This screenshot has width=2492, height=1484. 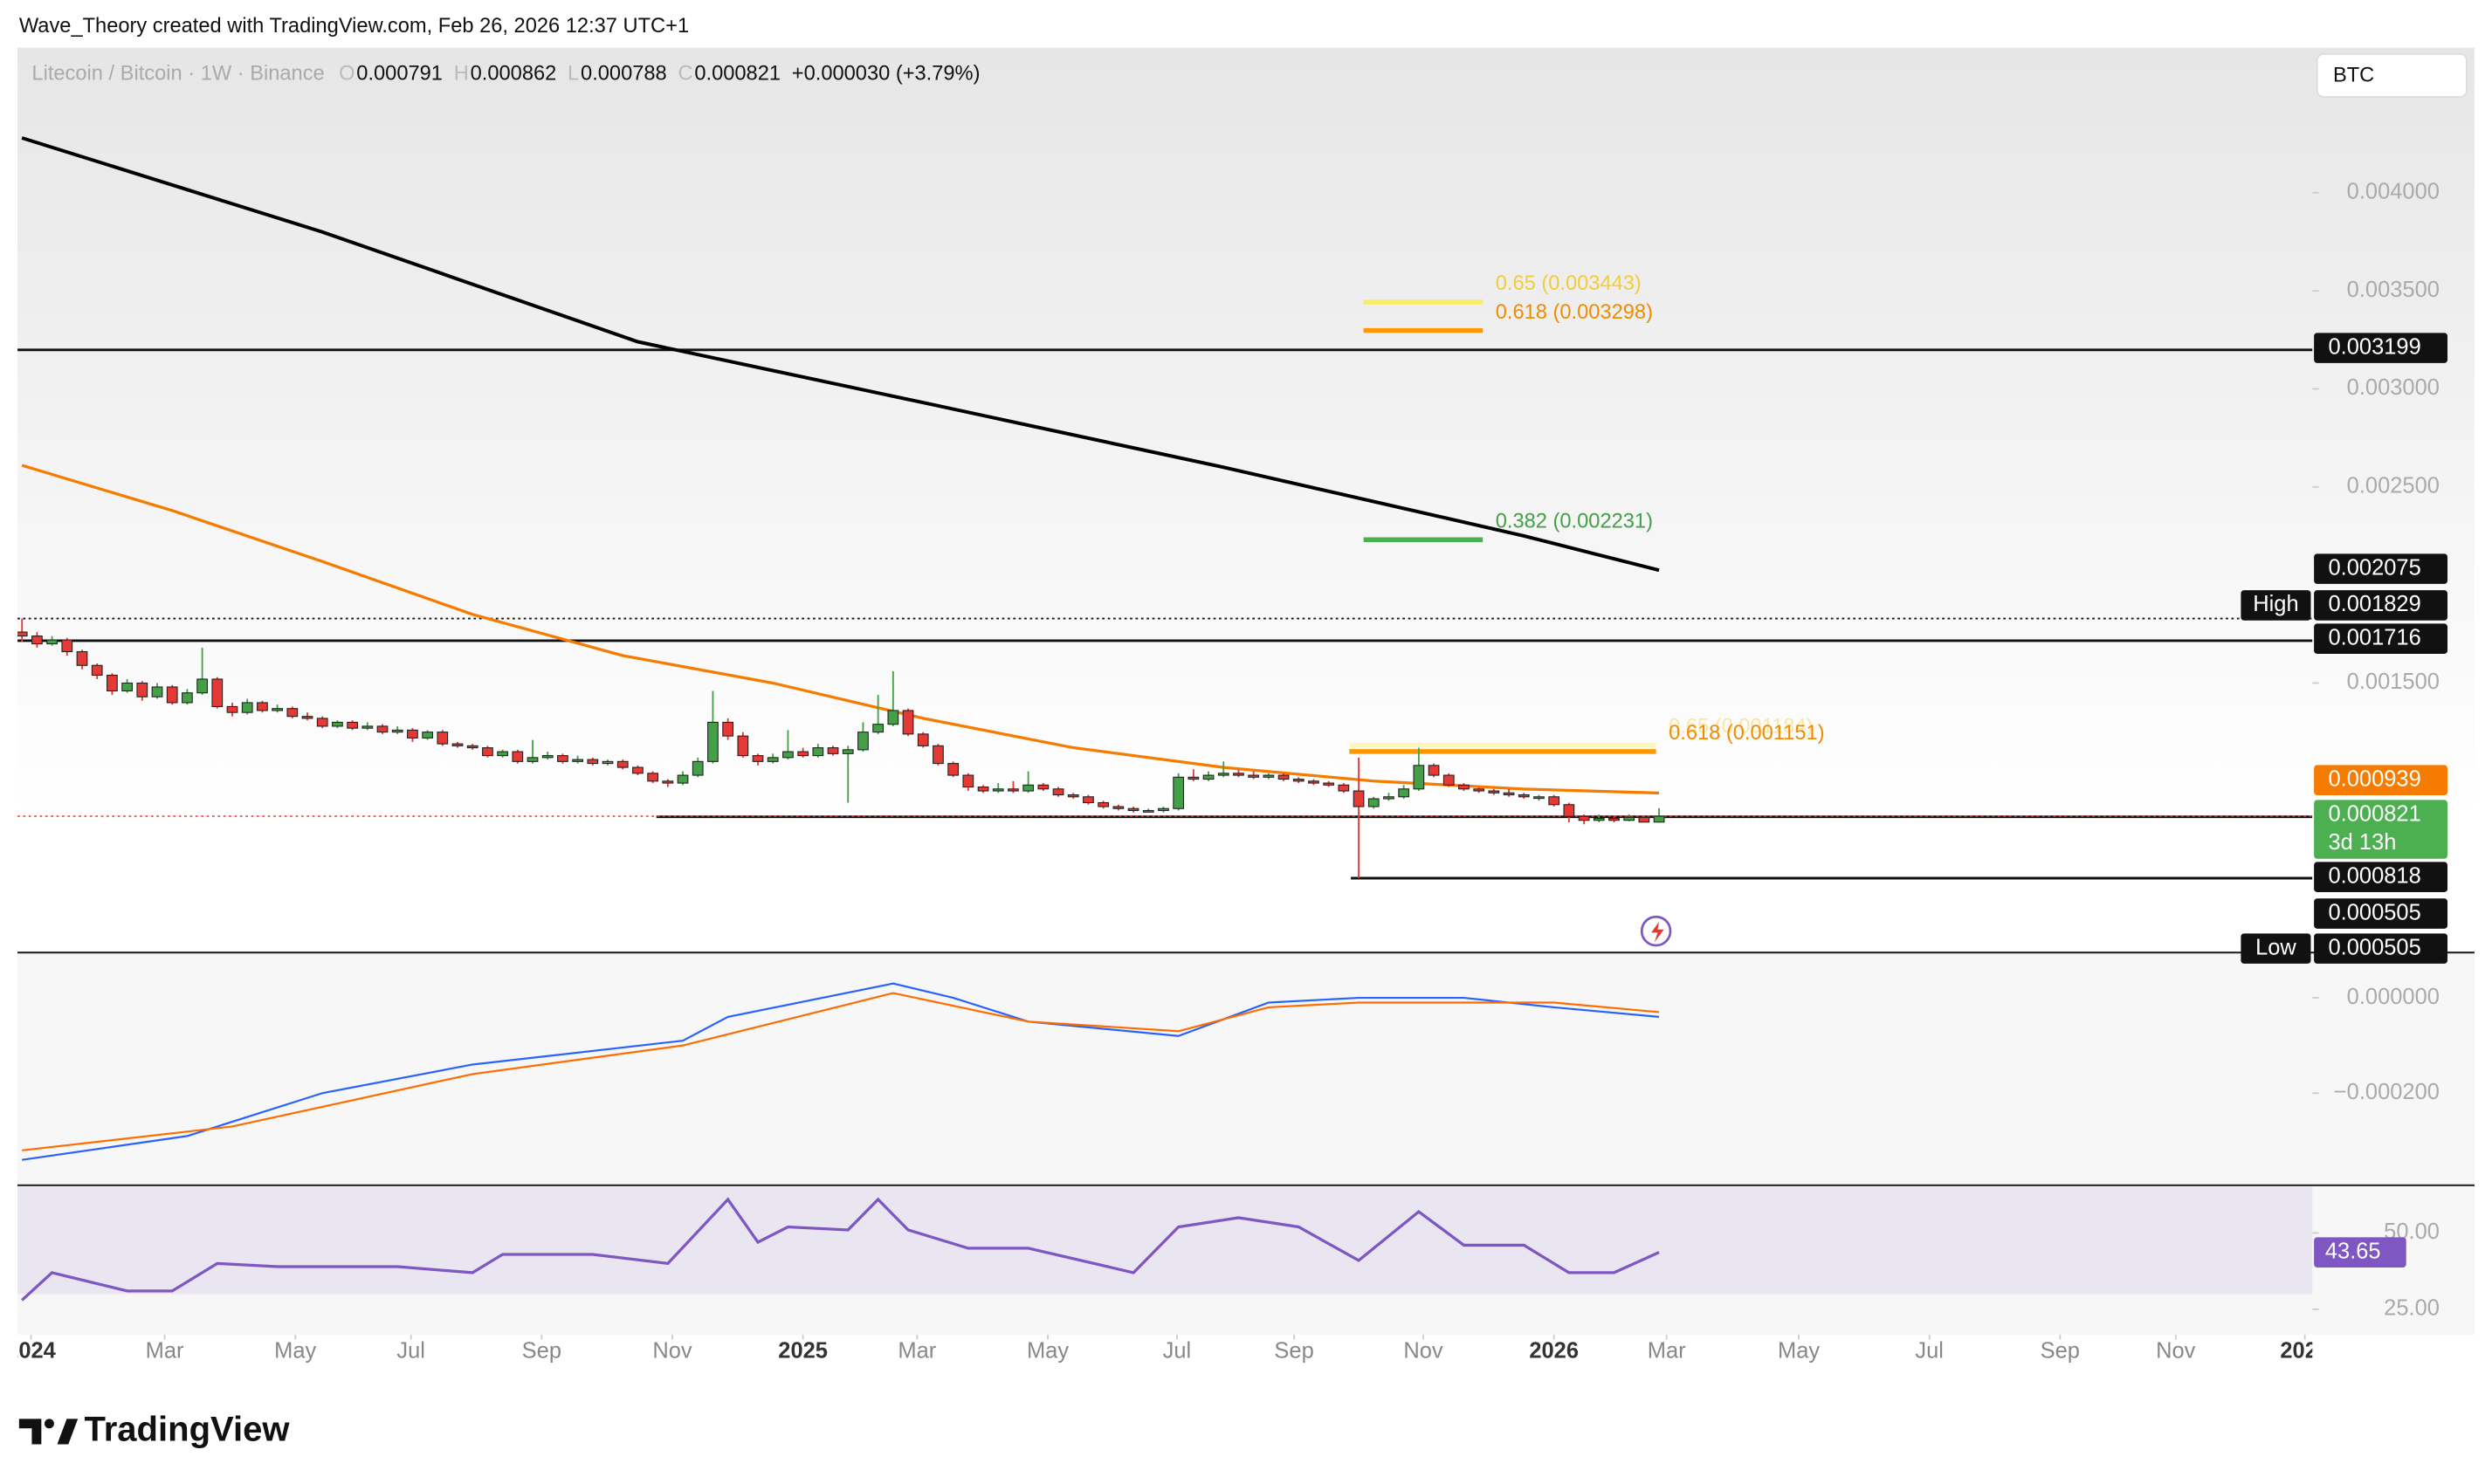 I want to click on symbol: Litecoin / Bitcoin · 1W · Binance, so click(x=178, y=74).